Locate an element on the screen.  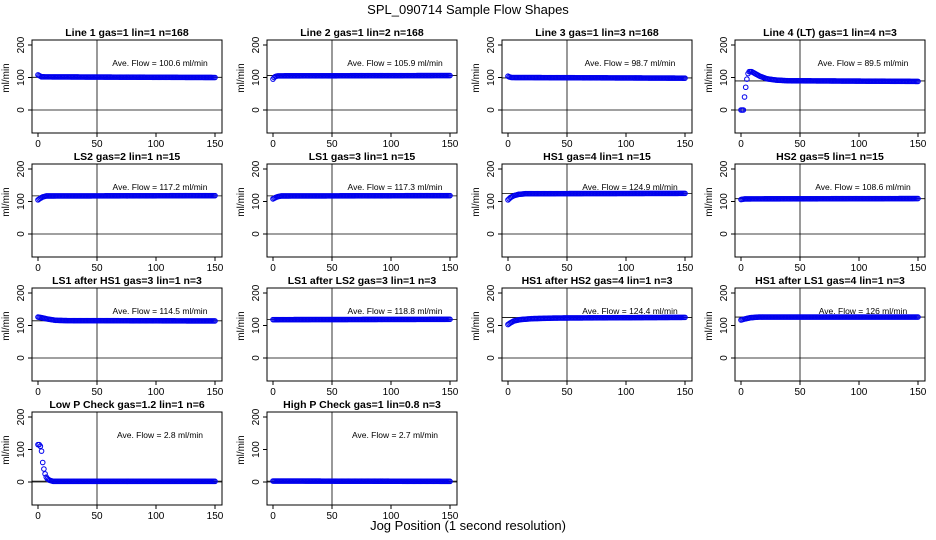
average-flow-annotation: Ave. Flow = 2.7 ml/min is located at coordinates (395, 435).